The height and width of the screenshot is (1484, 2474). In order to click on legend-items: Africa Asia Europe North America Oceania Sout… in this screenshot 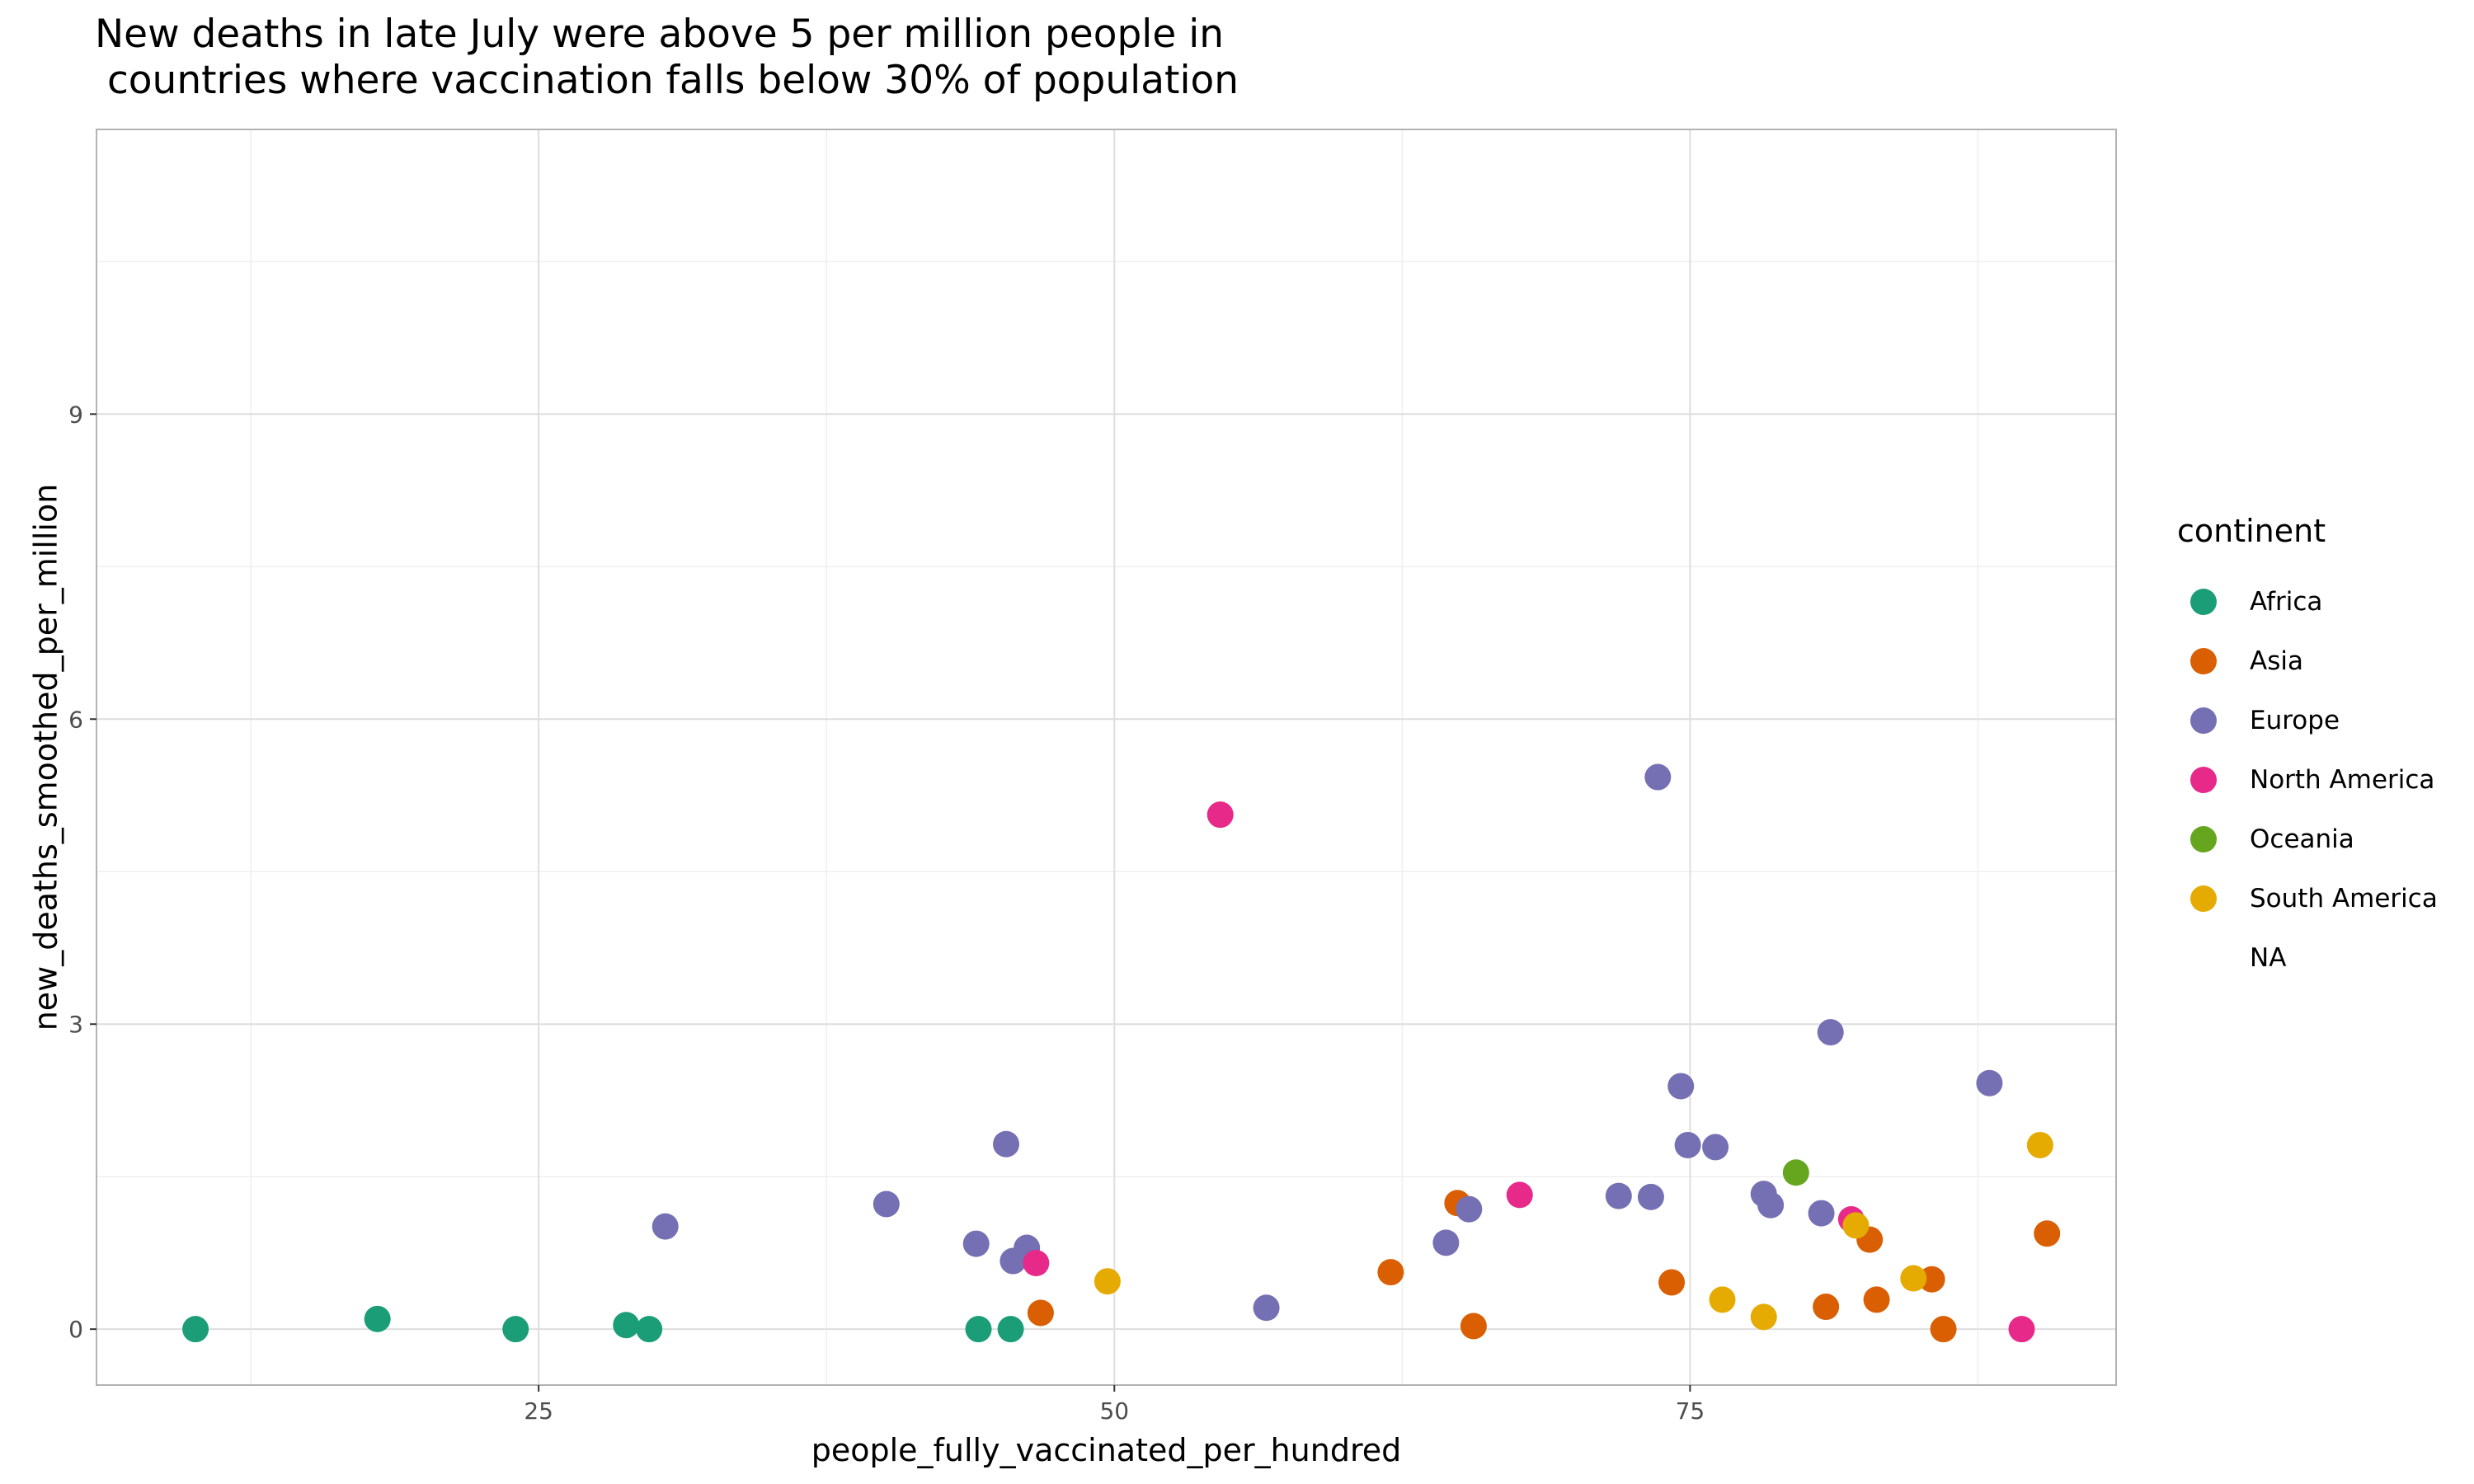, I will do `click(2307, 780)`.